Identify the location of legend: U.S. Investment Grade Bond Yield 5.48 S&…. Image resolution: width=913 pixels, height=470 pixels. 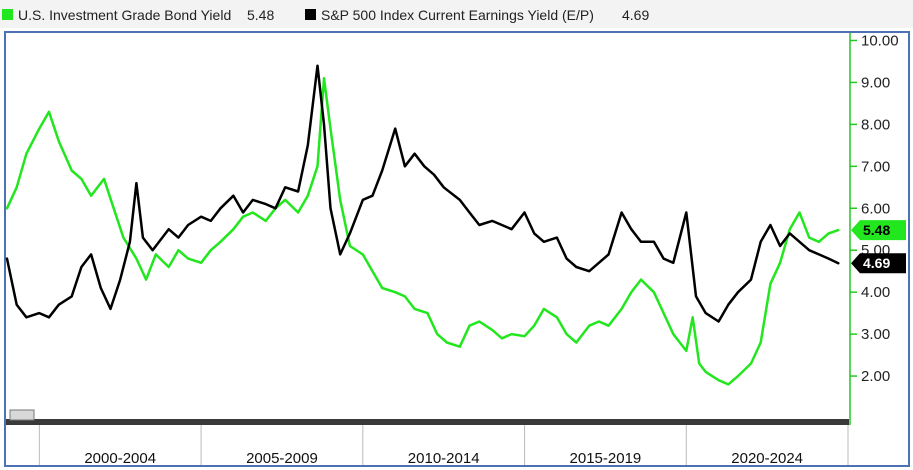
(456, 14).